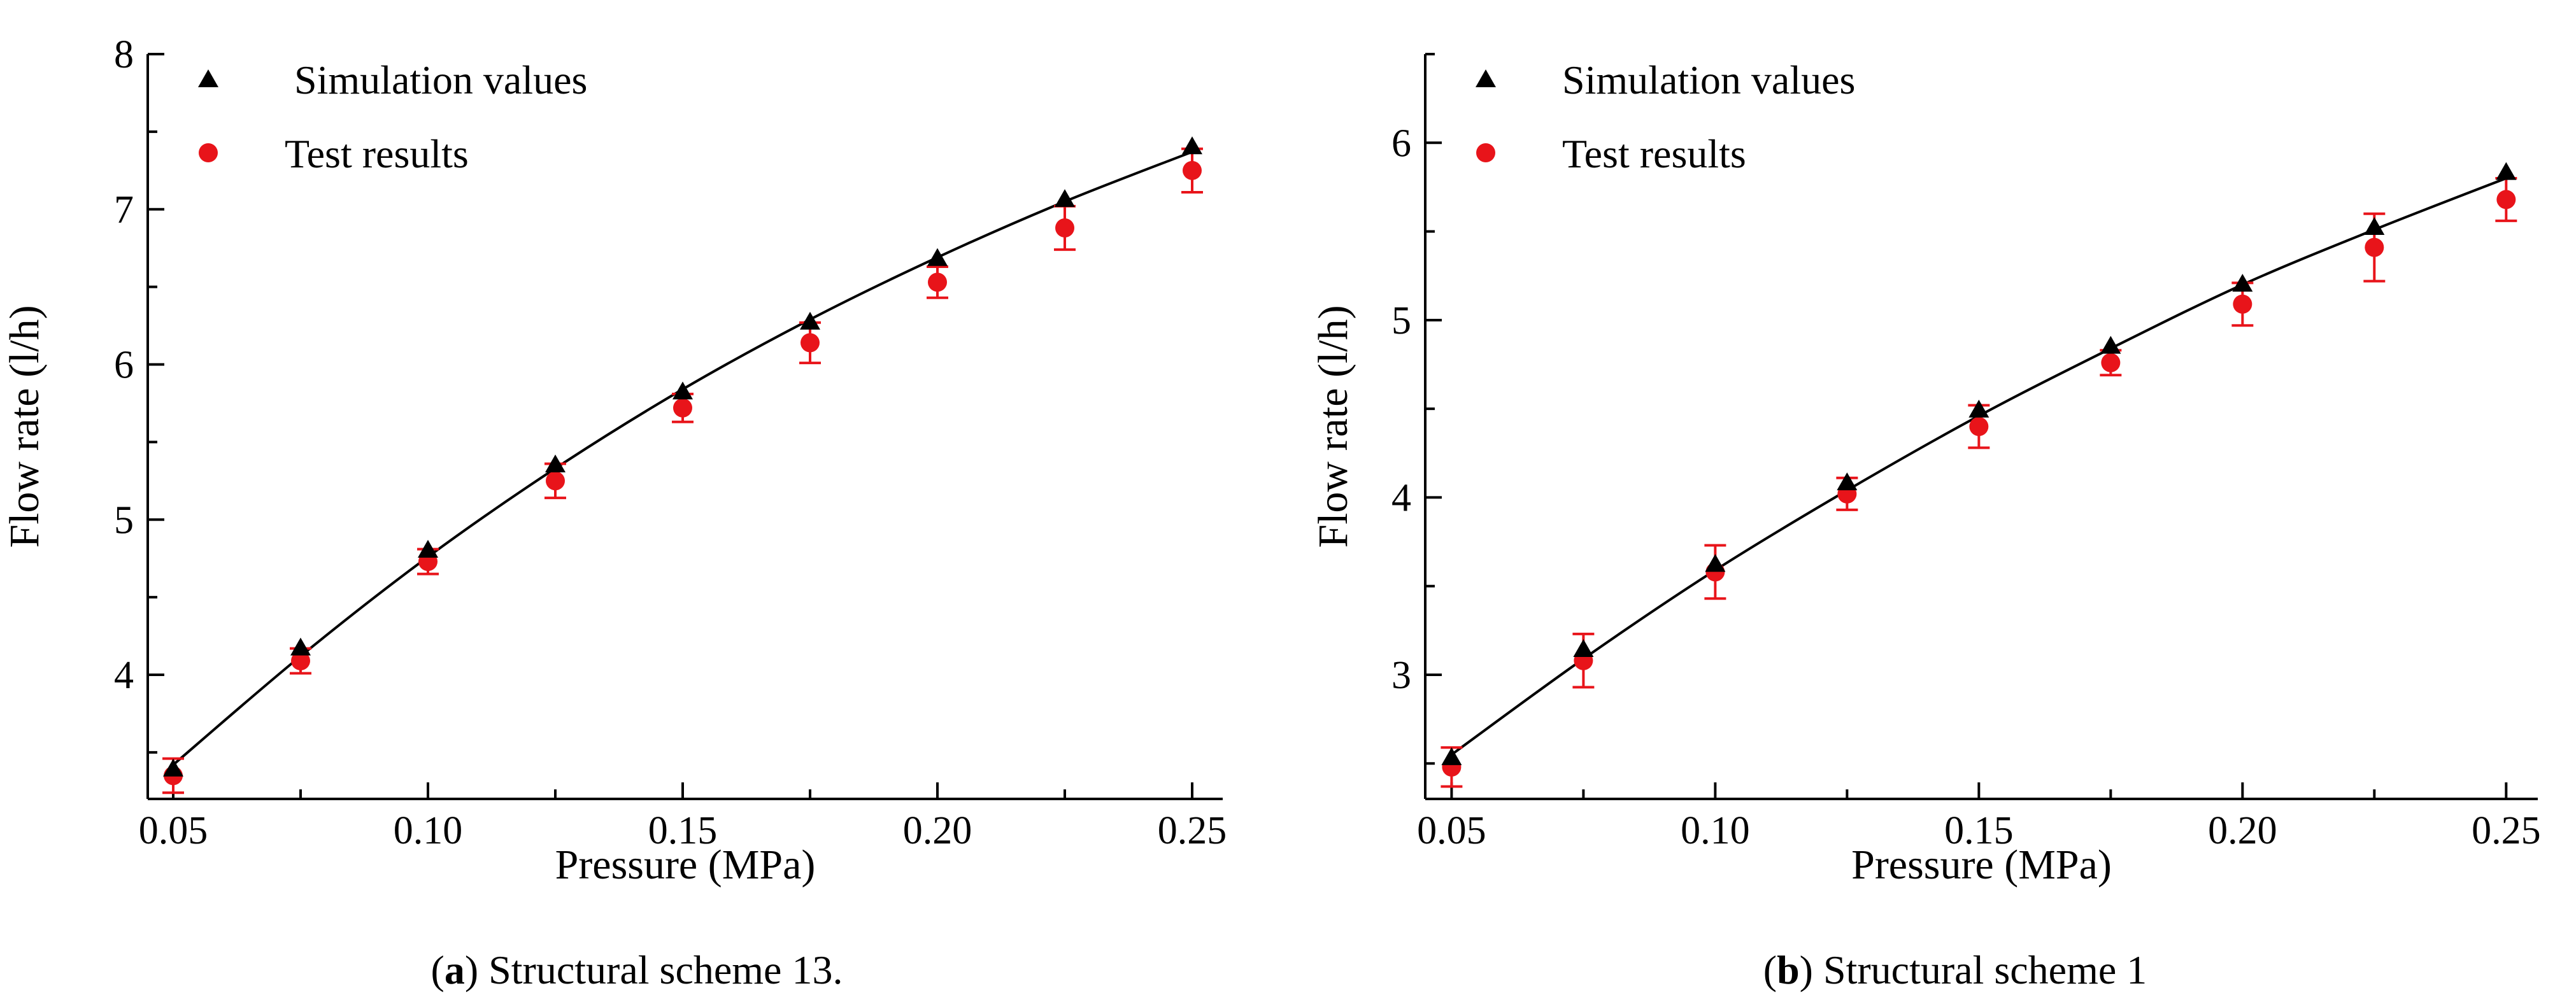 This screenshot has width=2576, height=1002. Describe the element at coordinates (1401, 676) in the screenshot. I see `y-tick-label-b: 3` at that location.